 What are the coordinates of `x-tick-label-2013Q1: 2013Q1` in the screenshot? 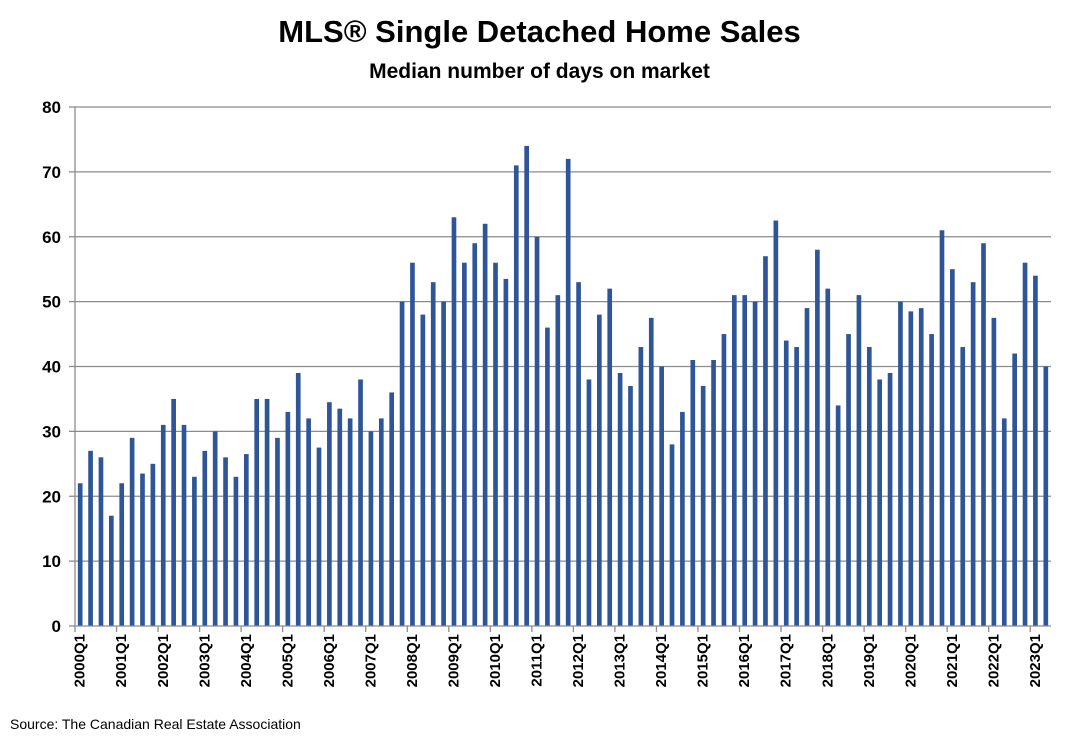 It's located at (620, 660).